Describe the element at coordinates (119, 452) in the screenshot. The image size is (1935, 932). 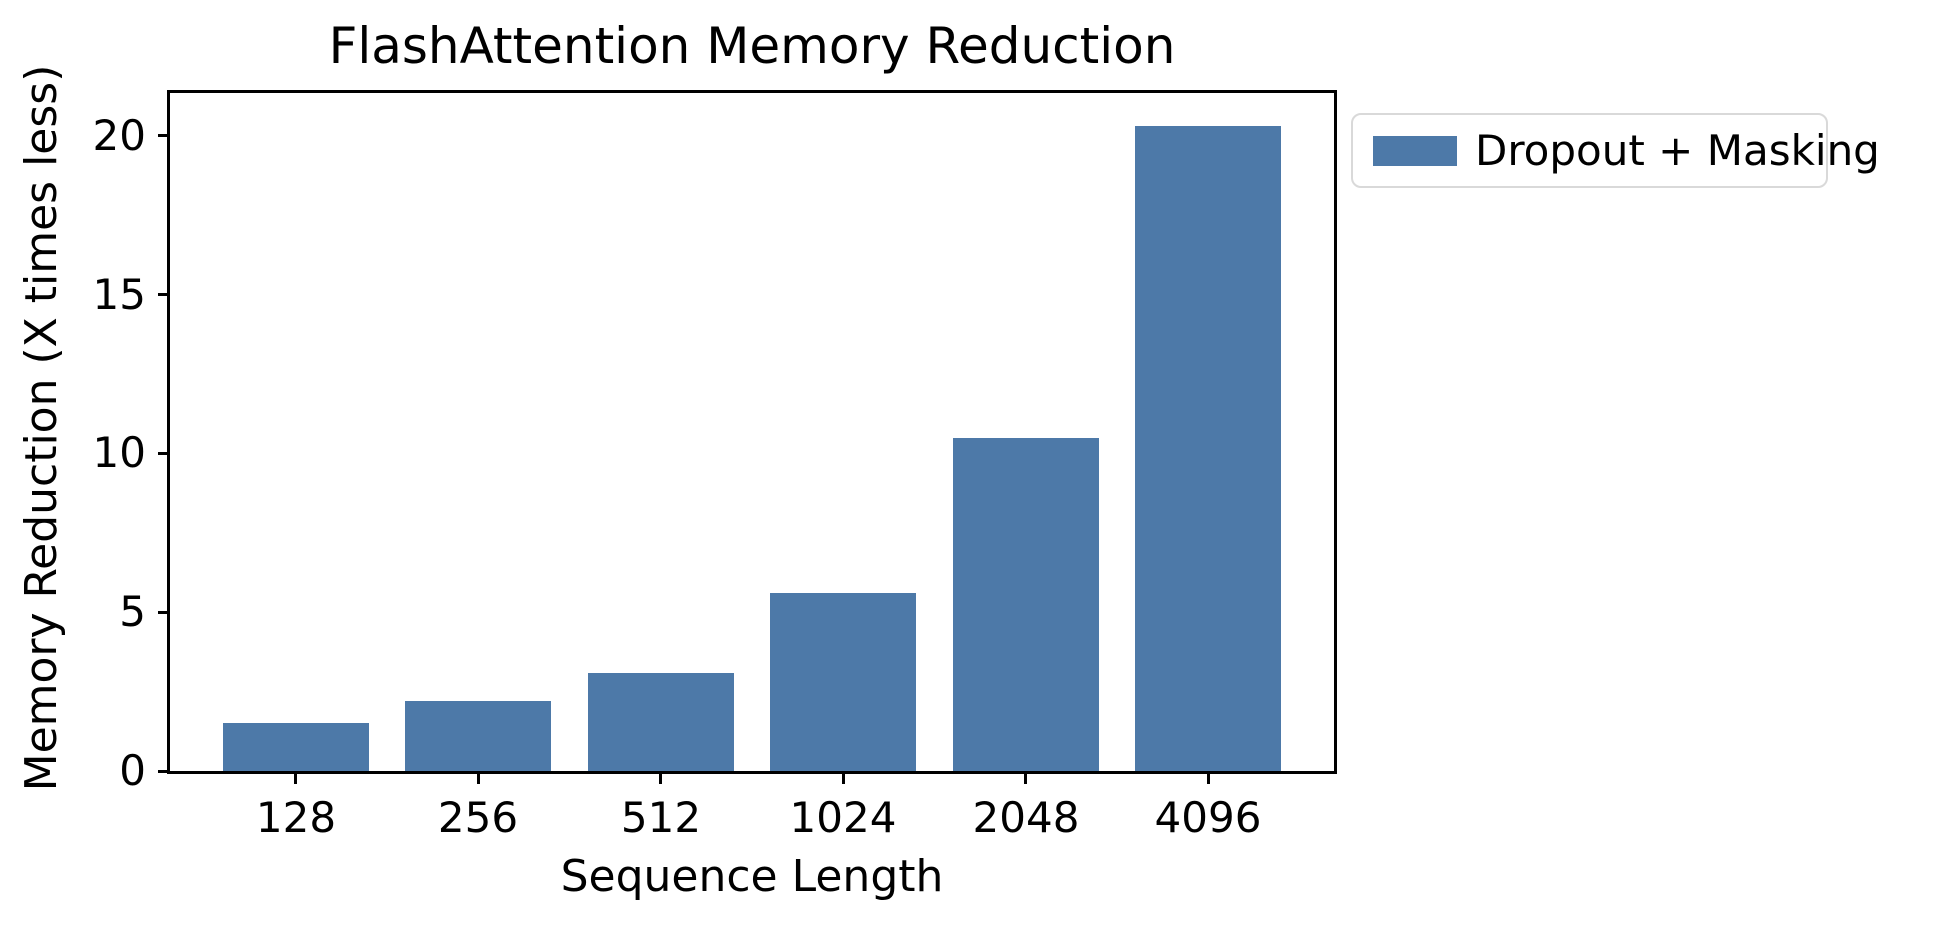
I see `y-tick-label-10: 10` at that location.